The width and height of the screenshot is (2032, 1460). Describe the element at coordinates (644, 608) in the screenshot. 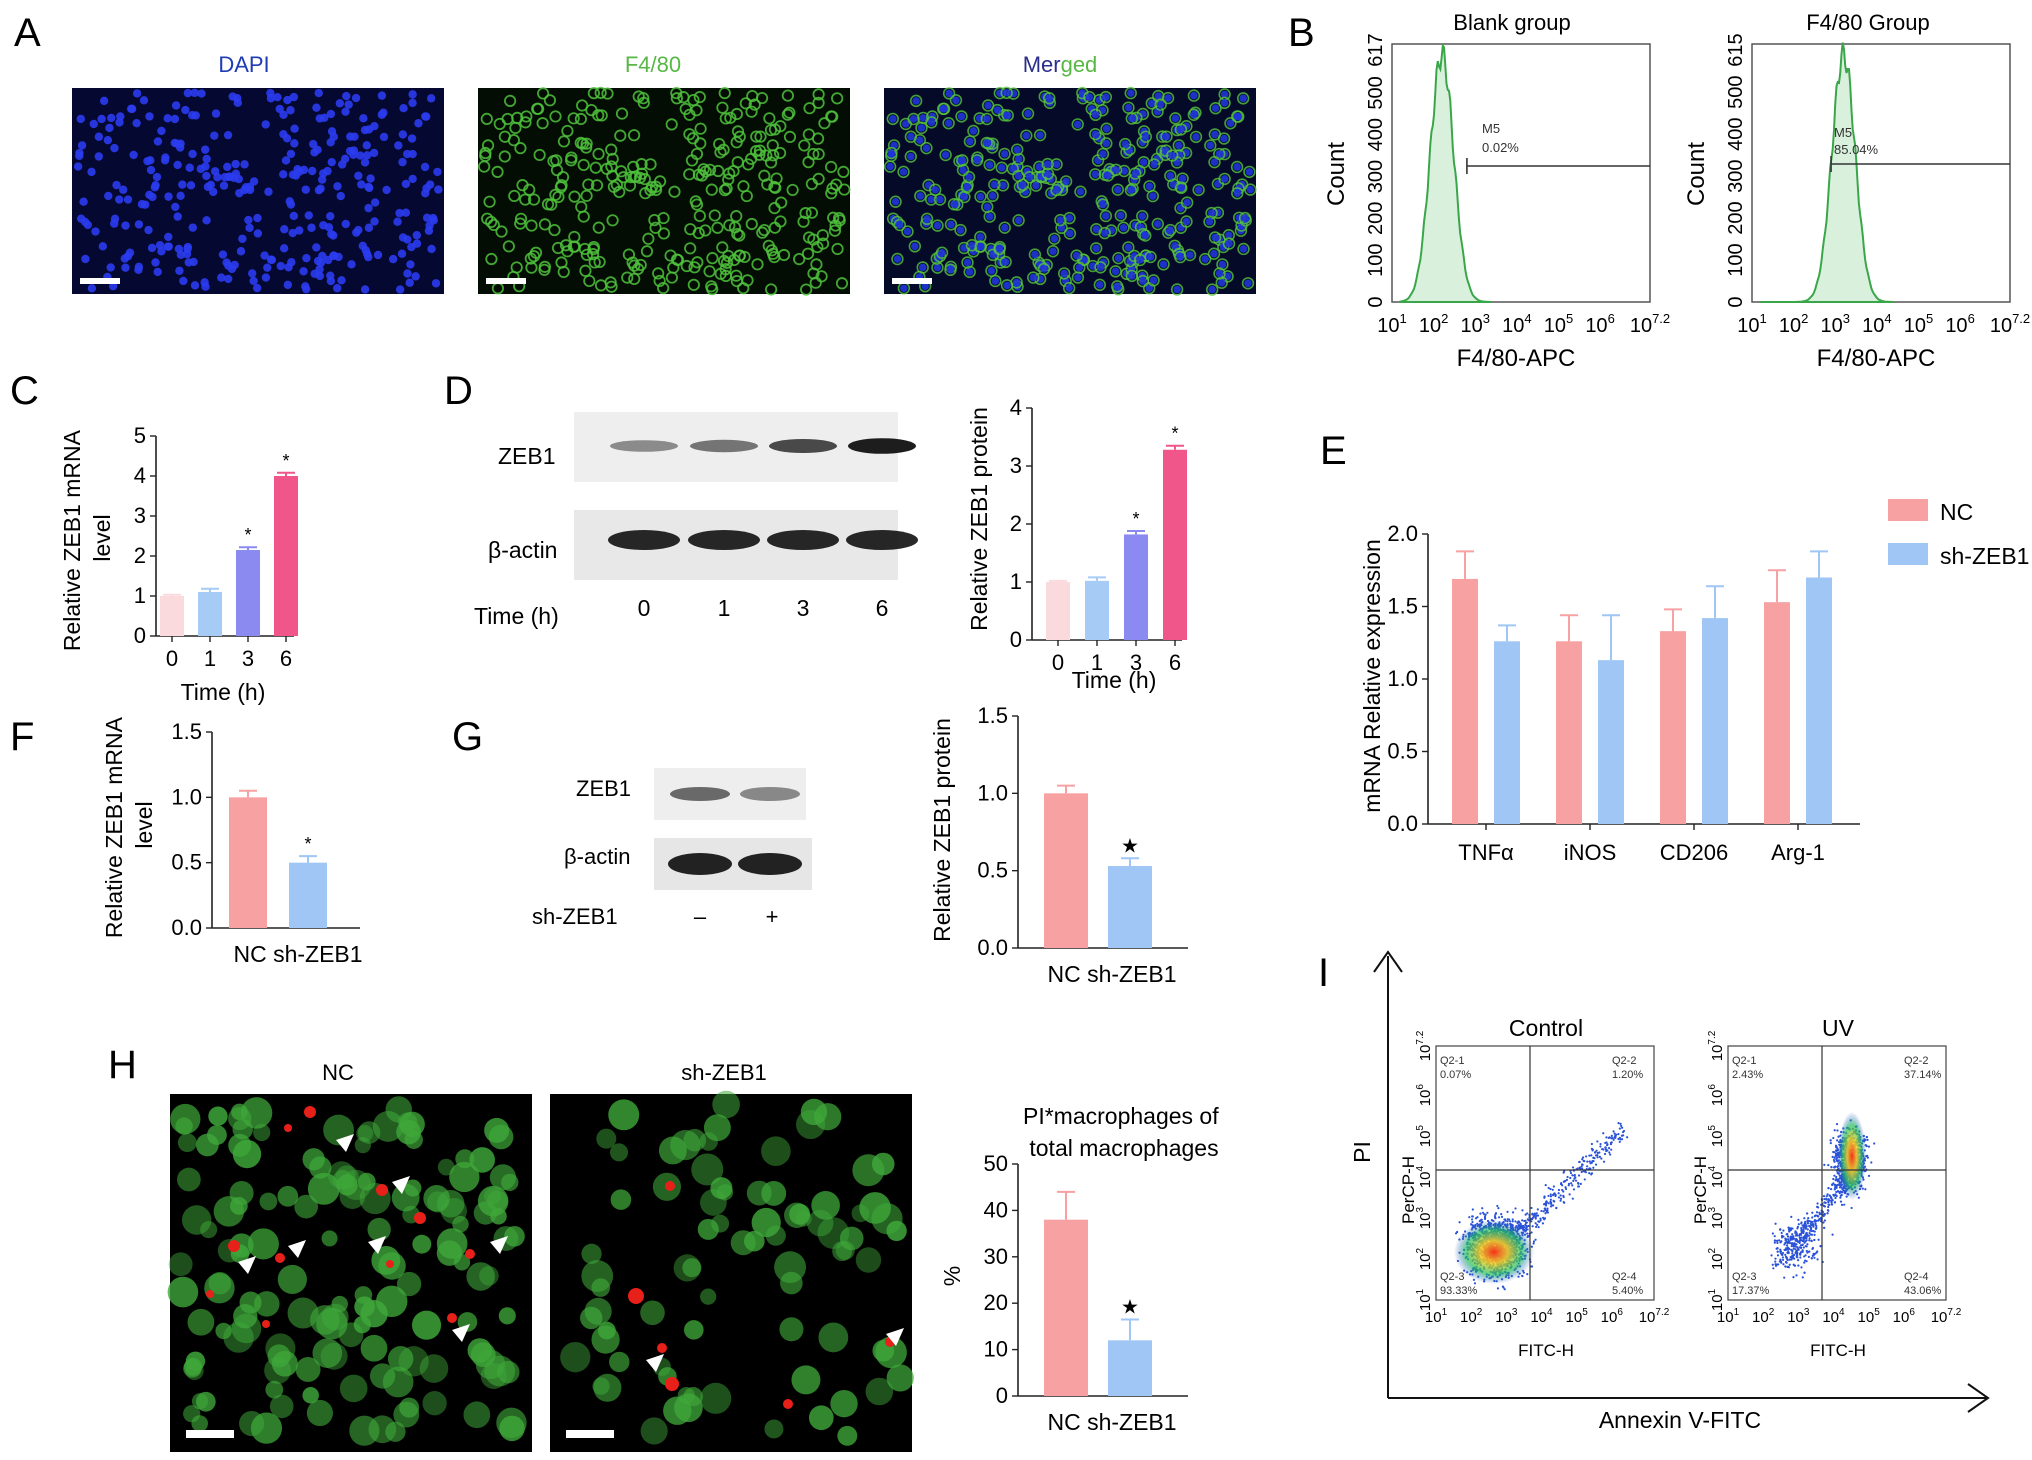

I see `lane-label: 0` at that location.